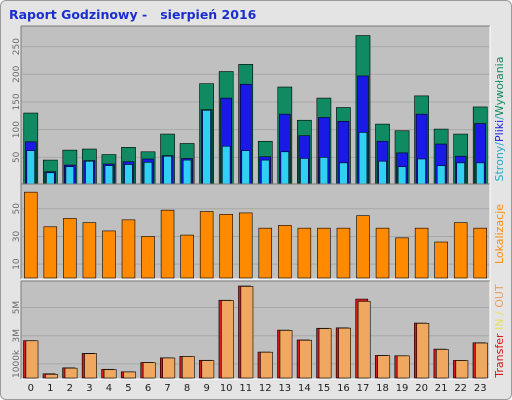 The width and height of the screenshot is (512, 400). I want to click on side-label-transfer-part: Transfer, so click(499, 356).